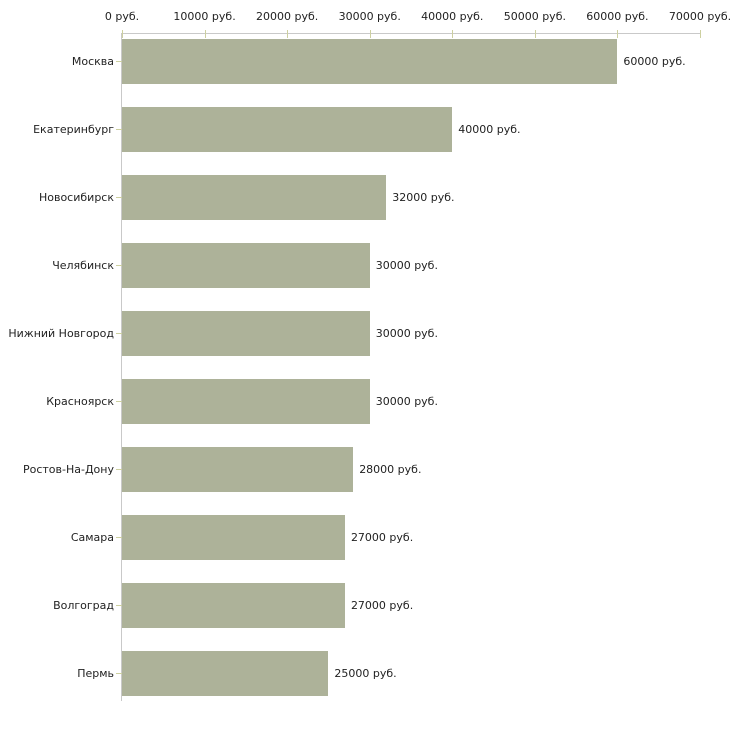  Describe the element at coordinates (83, 265) in the screenshot. I see `category-label: Челябинск` at that location.